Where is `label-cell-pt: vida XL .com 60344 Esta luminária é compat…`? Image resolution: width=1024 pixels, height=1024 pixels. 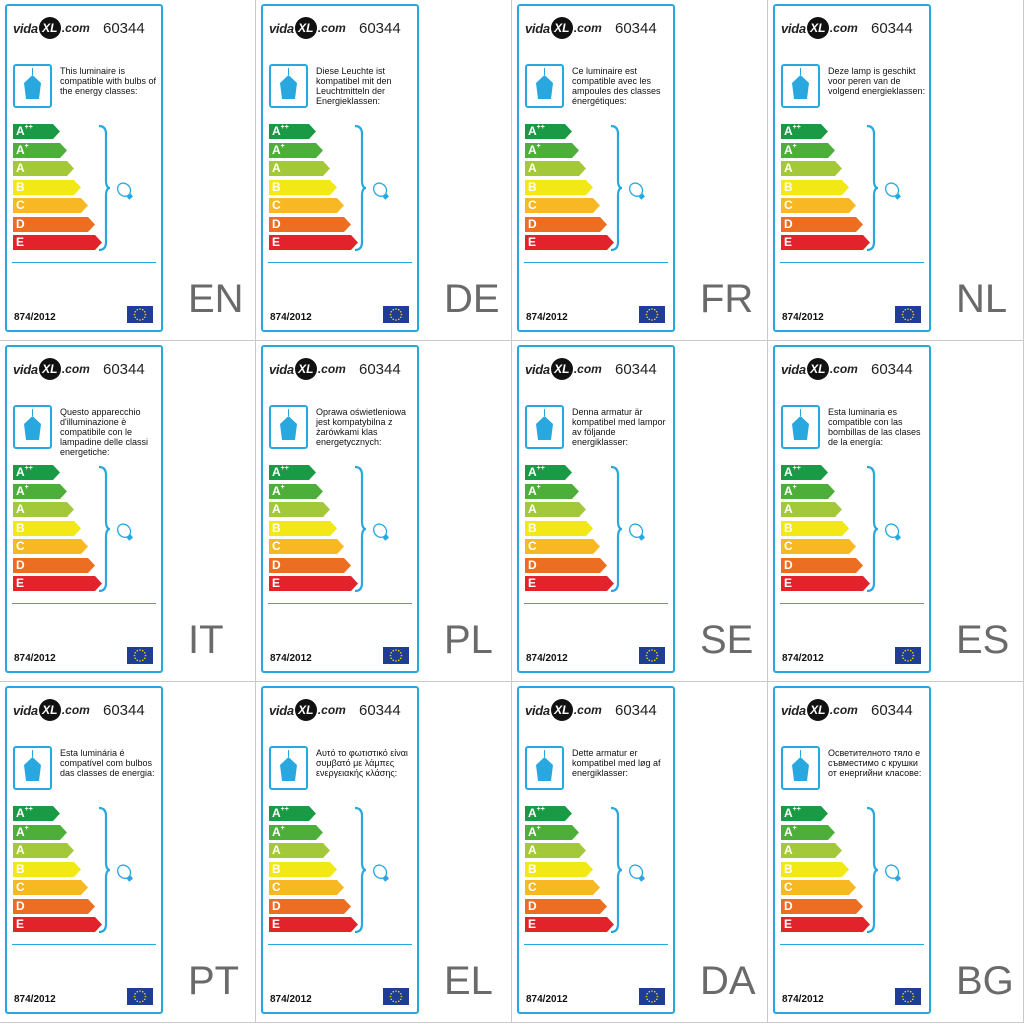 label-cell-pt: vida XL .com 60344 Esta luminária é compat… is located at coordinates (128, 852).